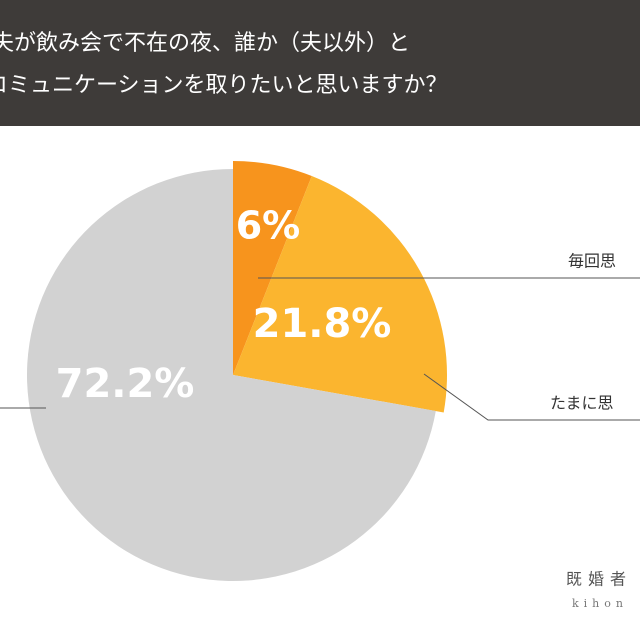  Describe the element at coordinates (599, 579) in the screenshot. I see `watermark: 既婚者` at that location.